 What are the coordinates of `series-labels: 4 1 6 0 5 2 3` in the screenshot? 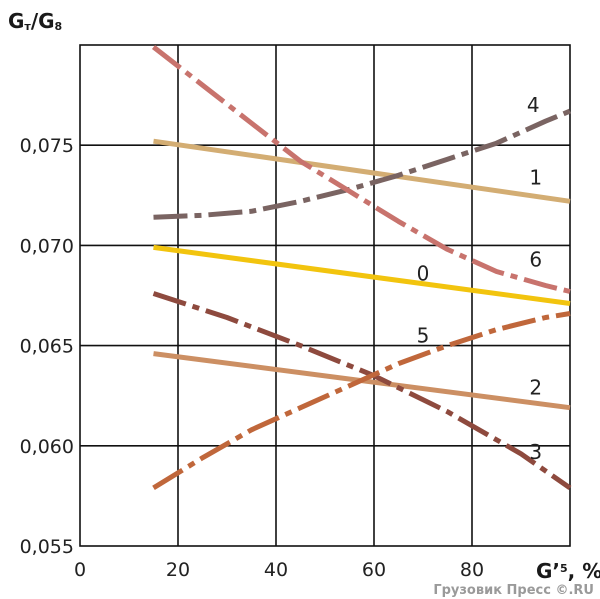 It's located at (479, 278).